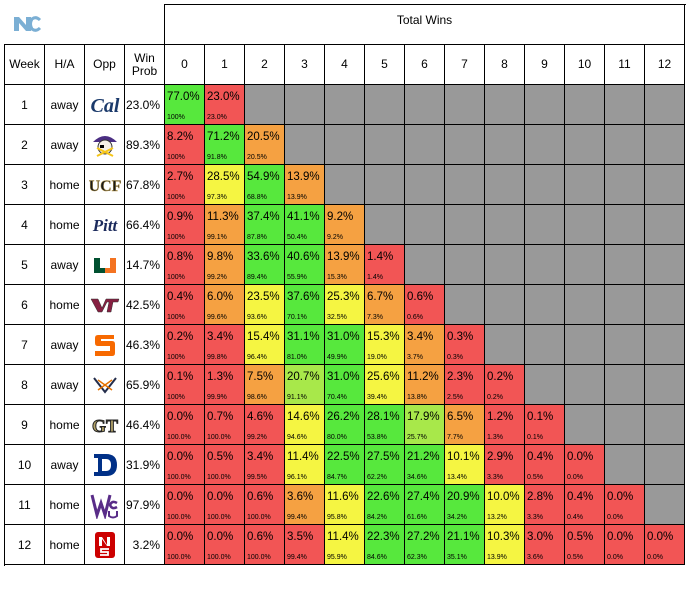 The height and width of the screenshot is (615, 690). Describe the element at coordinates (423, 537) in the screenshot. I see `win-probability: 27.2%` at that location.